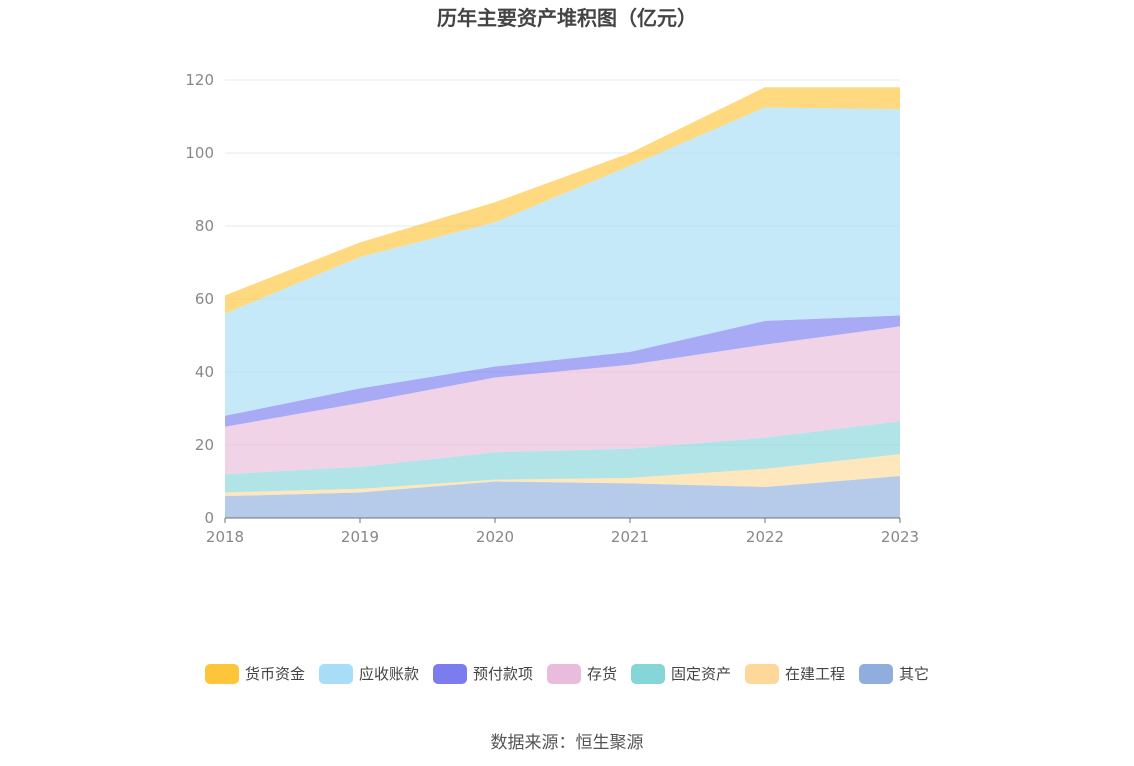  I want to click on y-tick-label: 120, so click(199, 80).